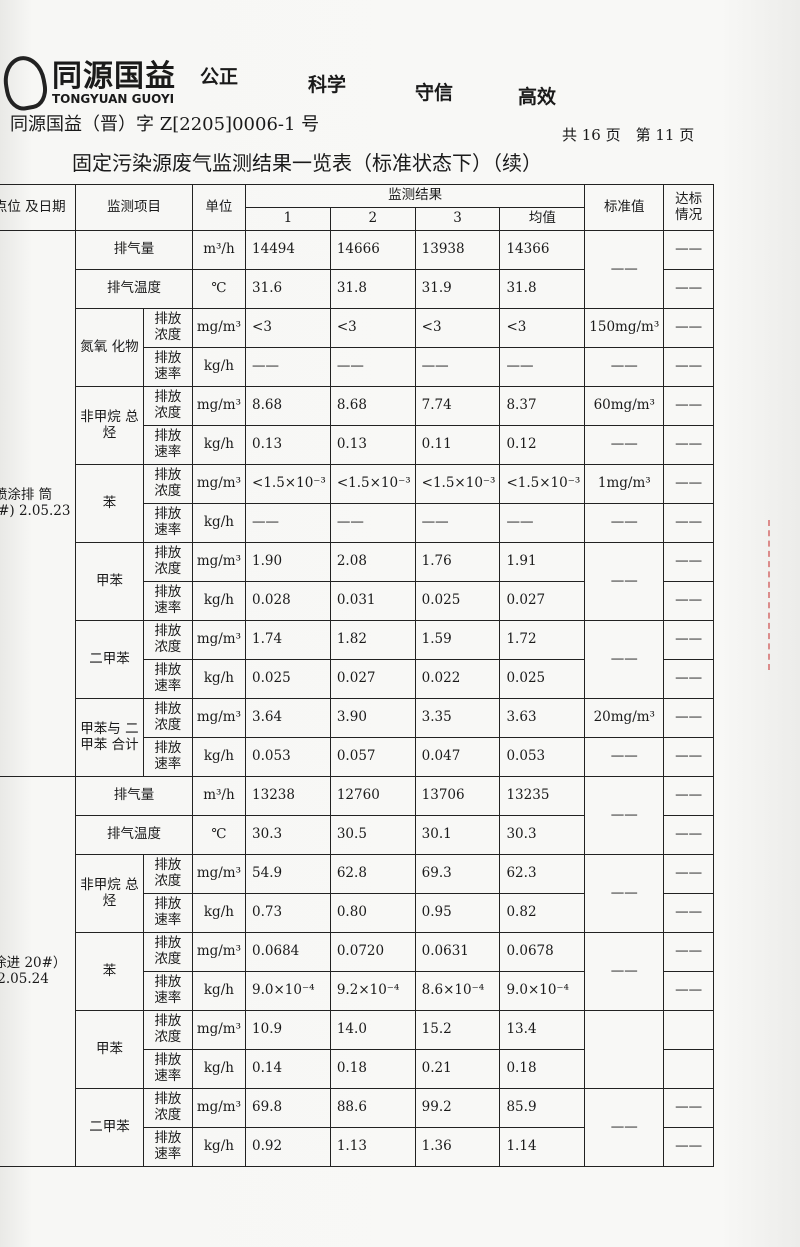  I want to click on value-cell: 1.82, so click(372, 640).